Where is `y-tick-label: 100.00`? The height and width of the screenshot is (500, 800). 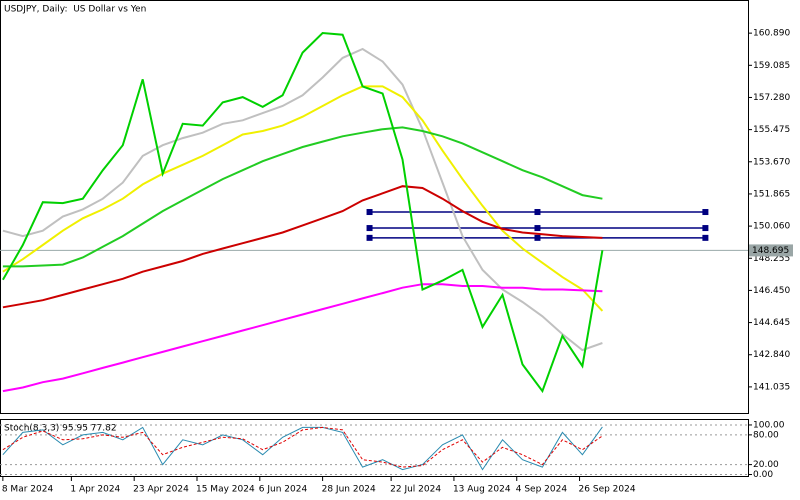 y-tick-label: 100.00 is located at coordinates (769, 425).